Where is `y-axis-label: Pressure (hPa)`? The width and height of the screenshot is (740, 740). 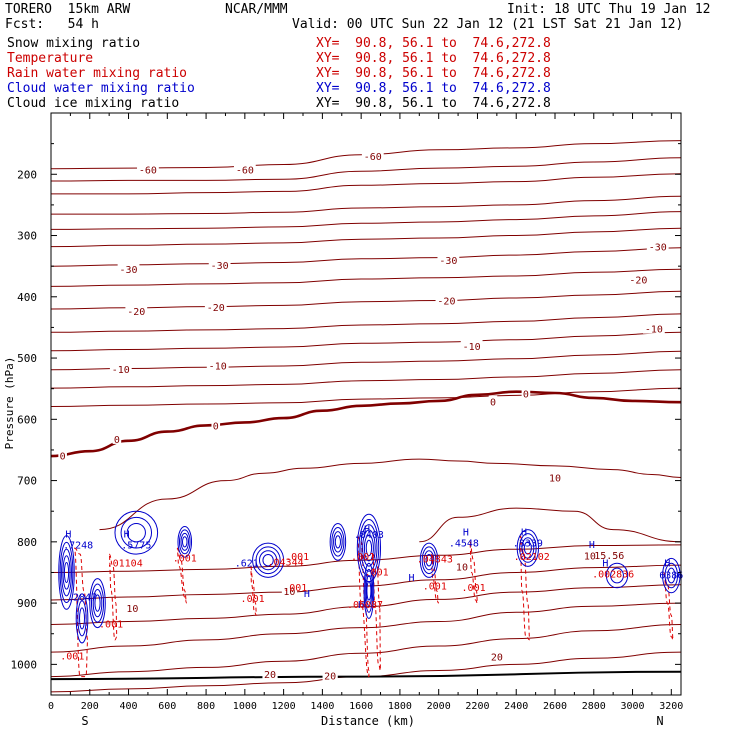 y-axis-label: Pressure (hPa) is located at coordinates (9, 403).